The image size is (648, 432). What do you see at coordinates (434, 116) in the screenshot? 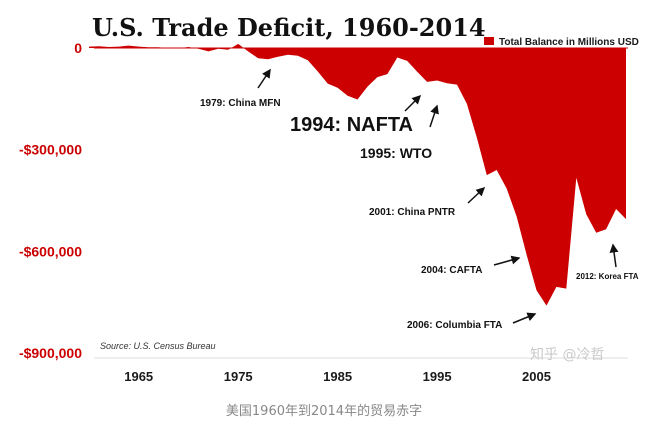
I see `arrow-wto` at bounding box center [434, 116].